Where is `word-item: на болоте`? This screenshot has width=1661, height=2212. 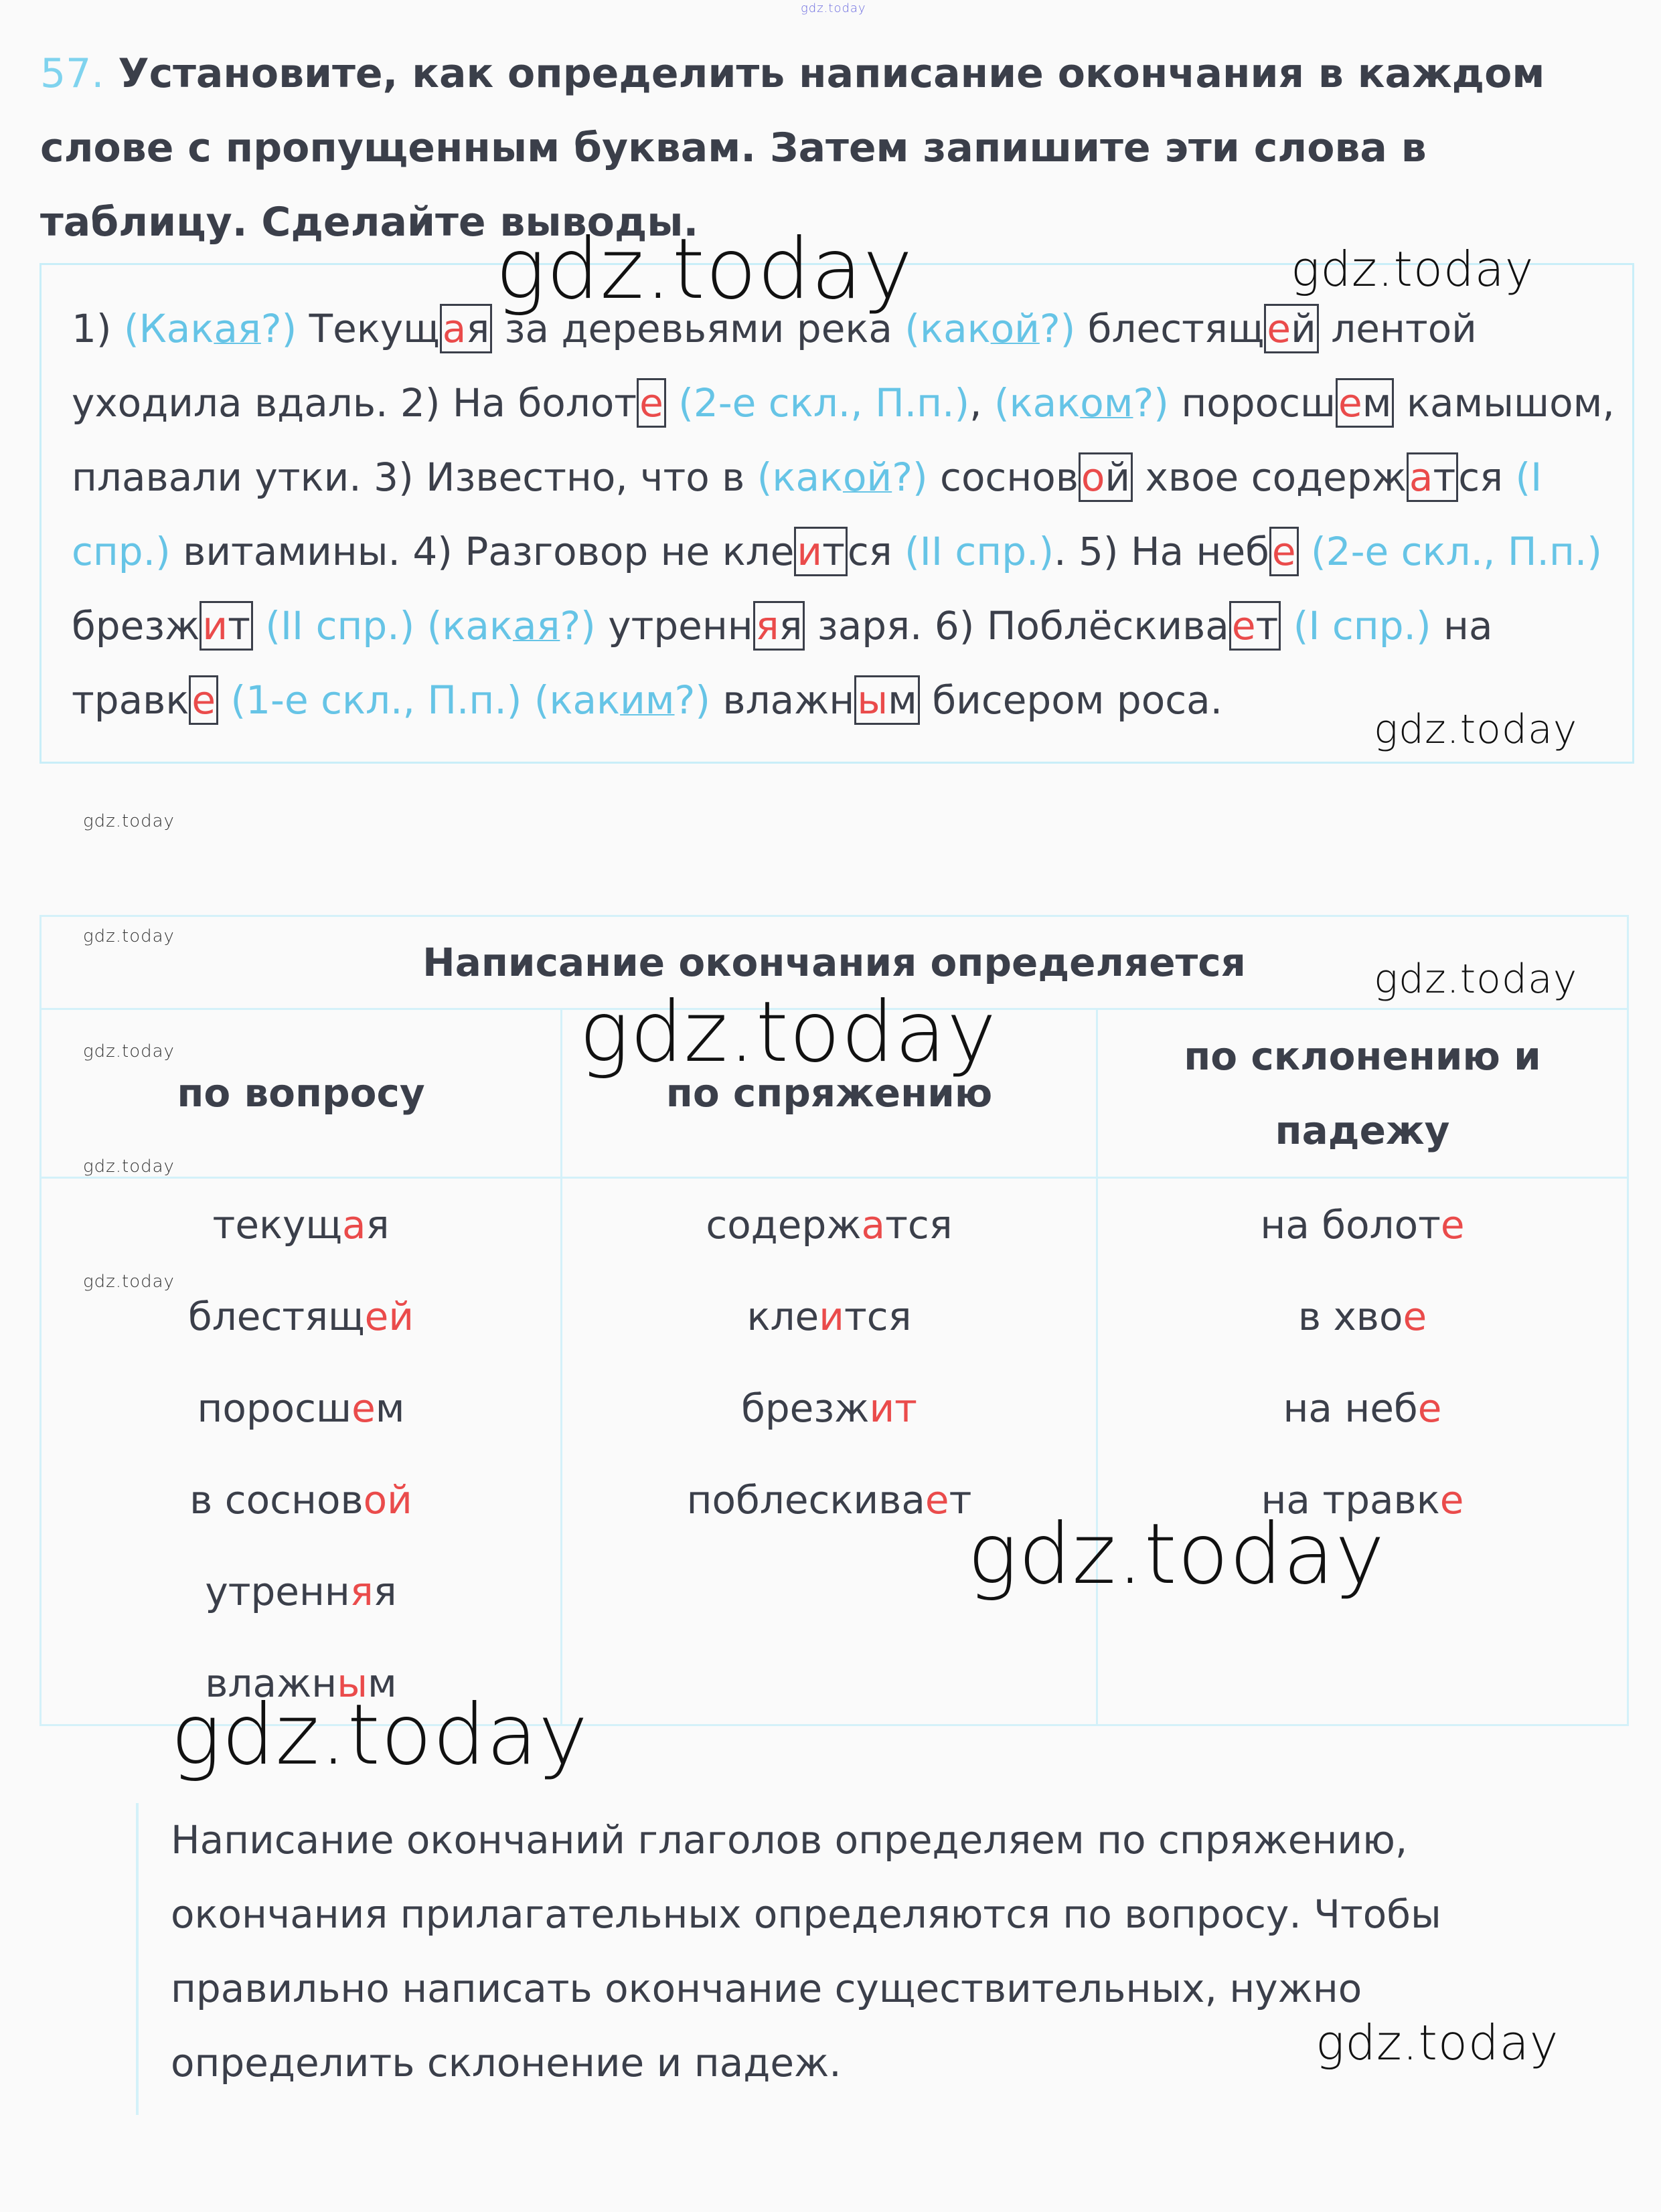 word-item: на болоте is located at coordinates (1362, 1238).